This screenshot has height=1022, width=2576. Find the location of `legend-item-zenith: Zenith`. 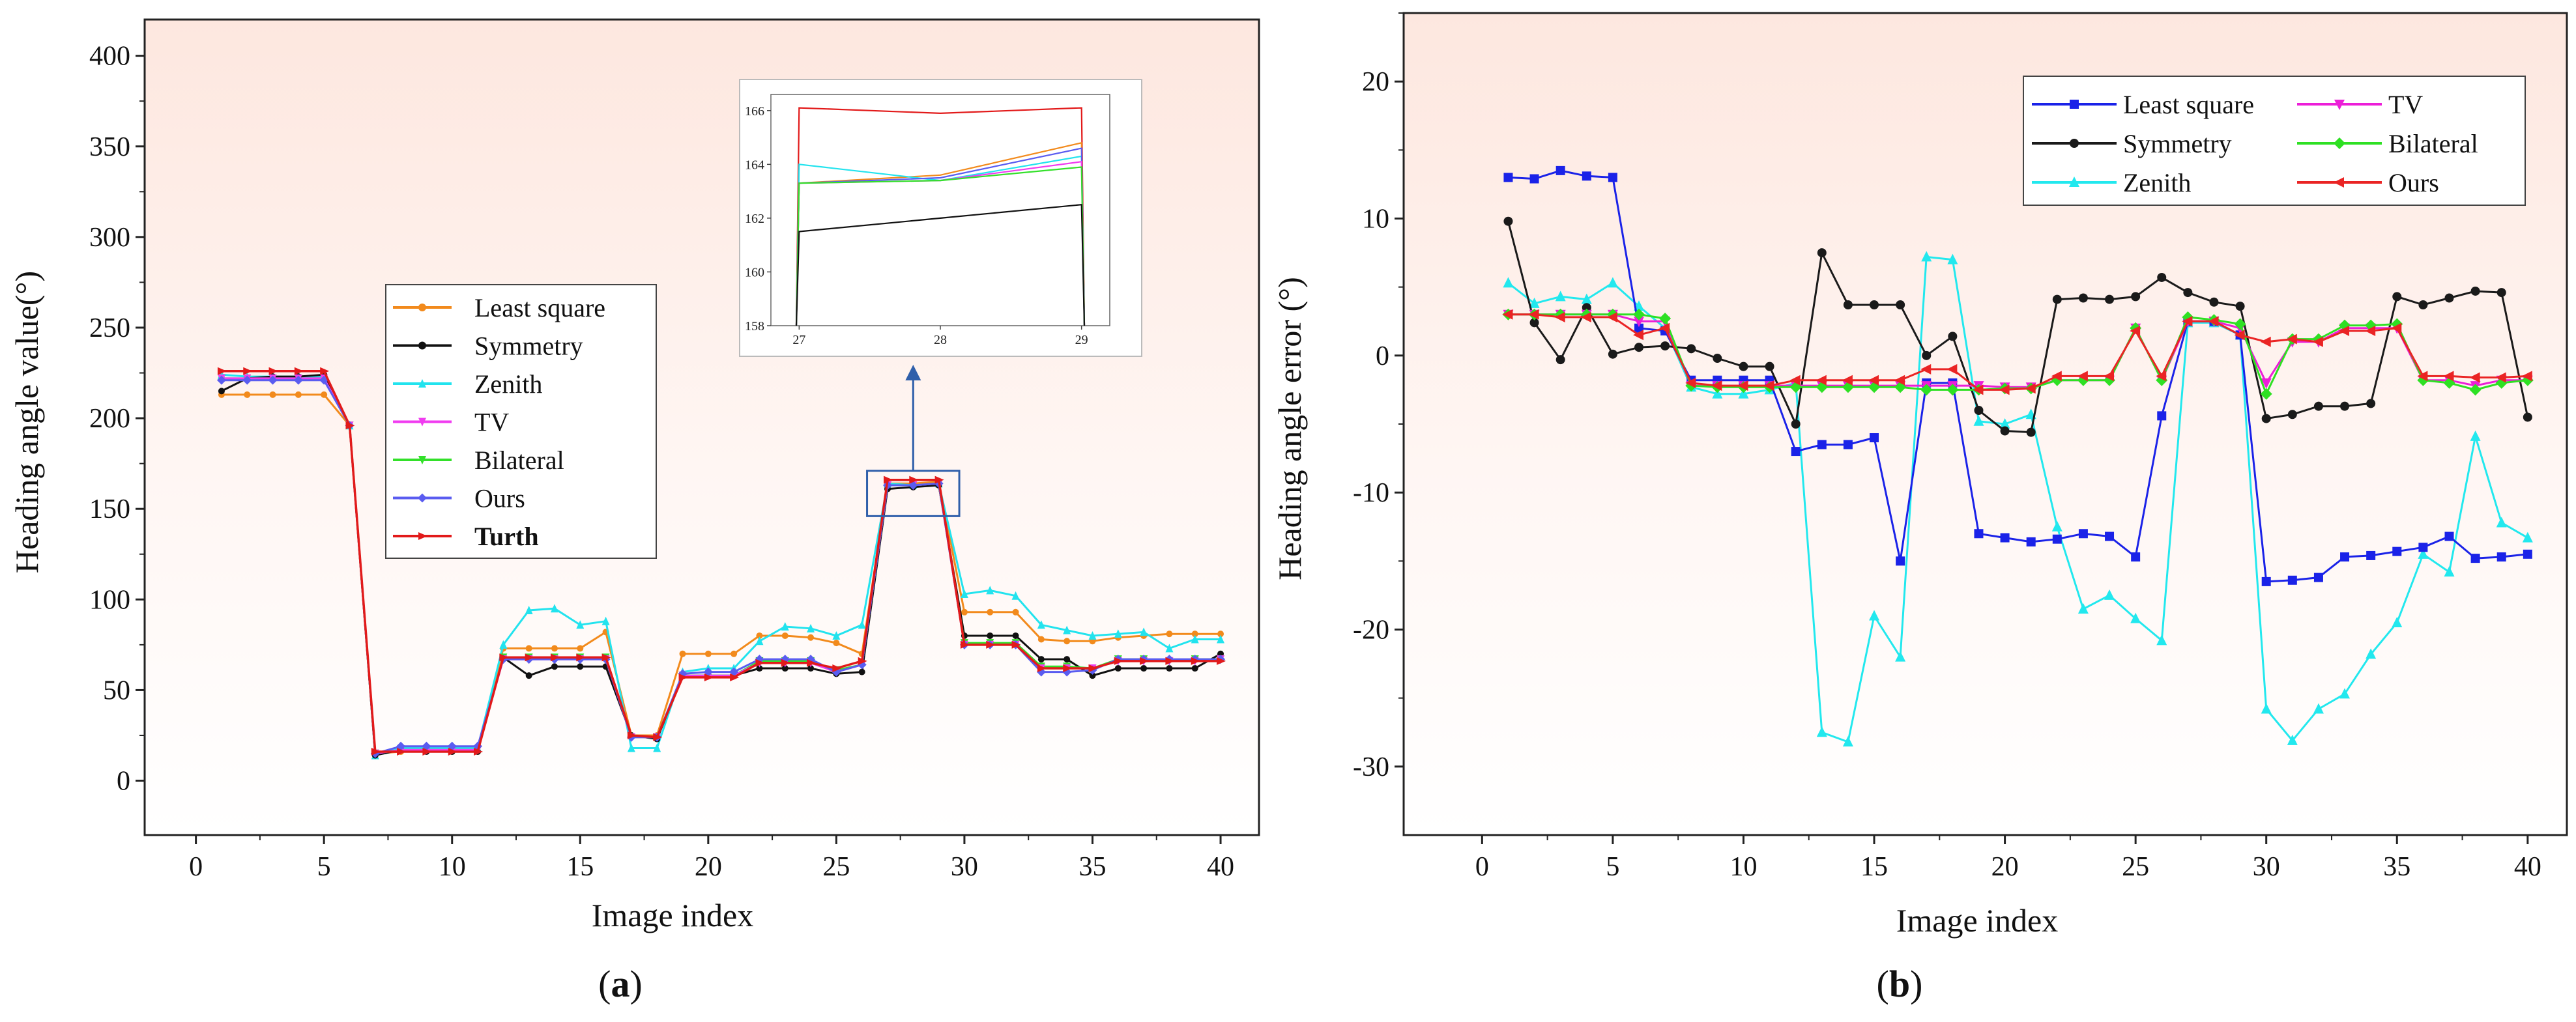

legend-item-zenith: Zenith is located at coordinates (468, 384).